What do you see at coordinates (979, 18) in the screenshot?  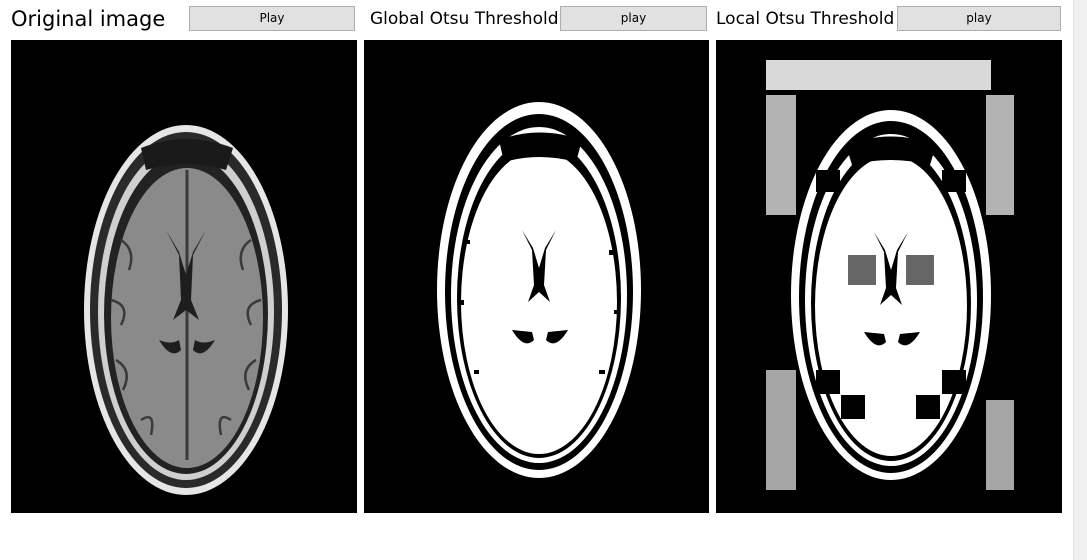 I see `local-otsu-play-button: play` at bounding box center [979, 18].